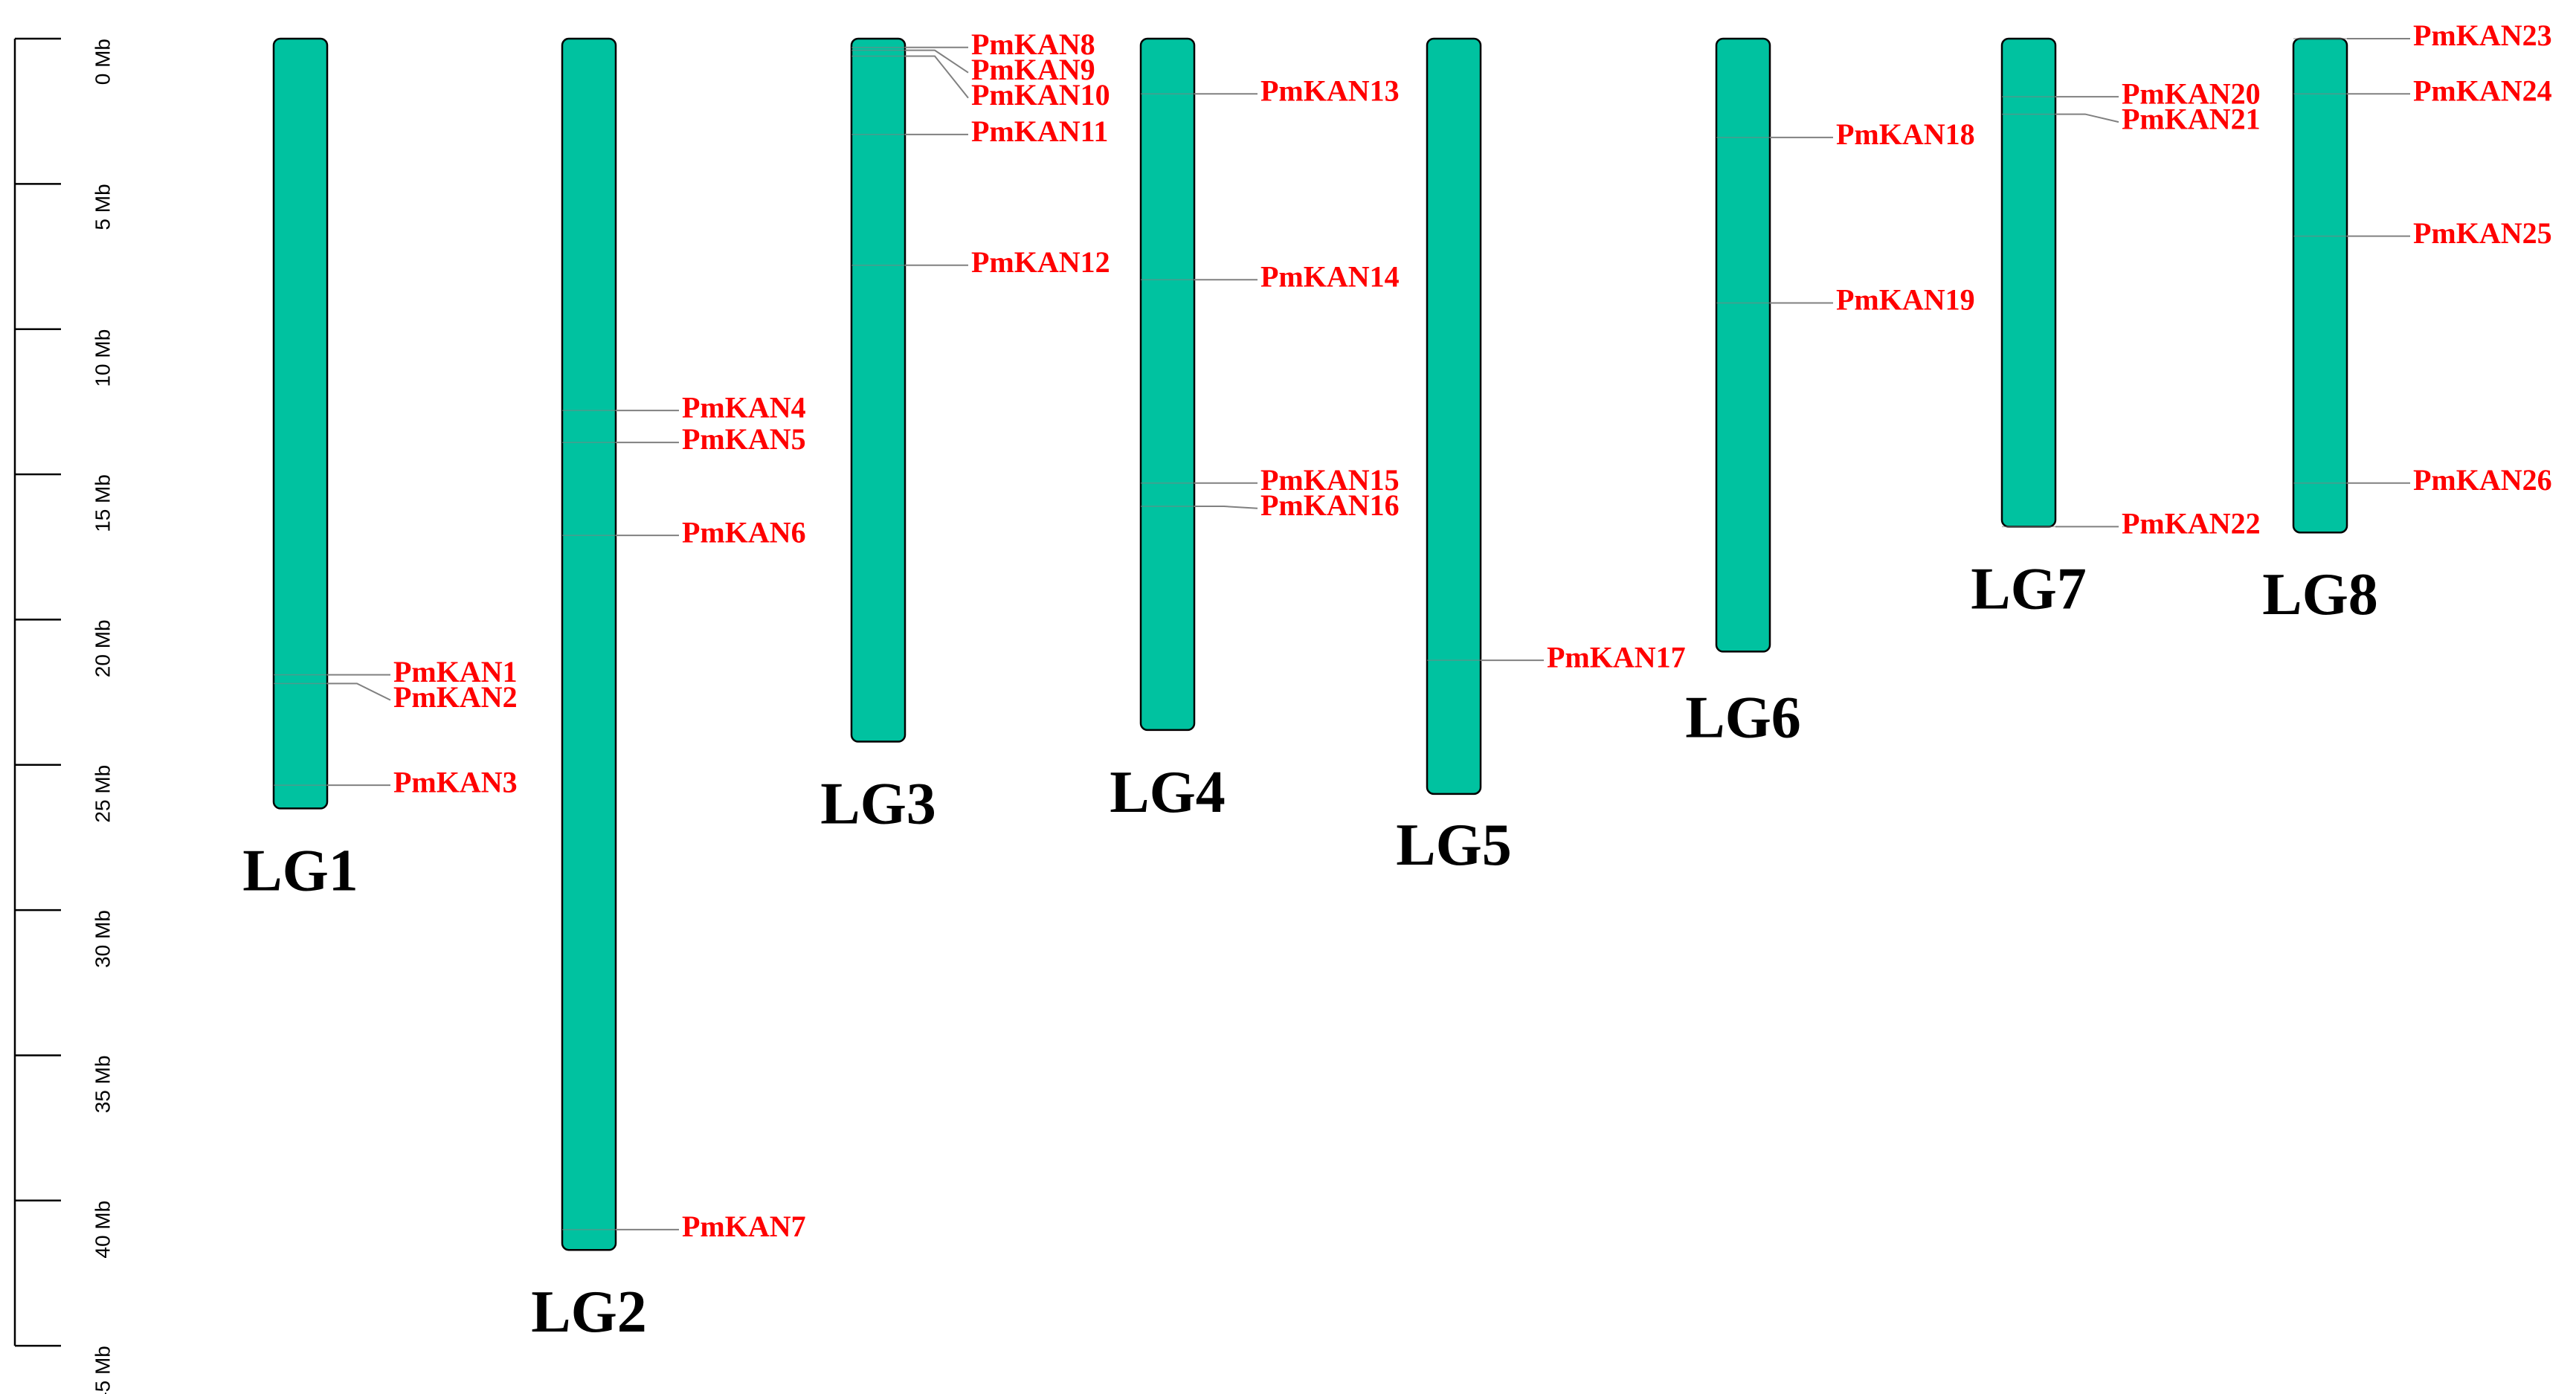 Image resolution: width=2576 pixels, height=1394 pixels. I want to click on scale-tick-label: 25 Mb, so click(102, 794).